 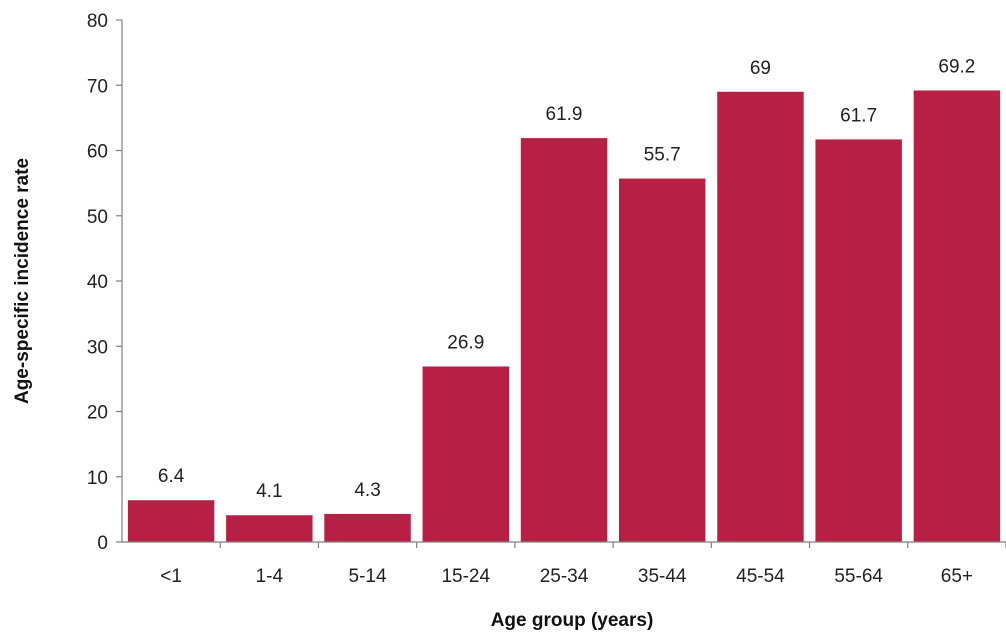 I want to click on bar-value-label: 26.9, so click(x=465, y=342).